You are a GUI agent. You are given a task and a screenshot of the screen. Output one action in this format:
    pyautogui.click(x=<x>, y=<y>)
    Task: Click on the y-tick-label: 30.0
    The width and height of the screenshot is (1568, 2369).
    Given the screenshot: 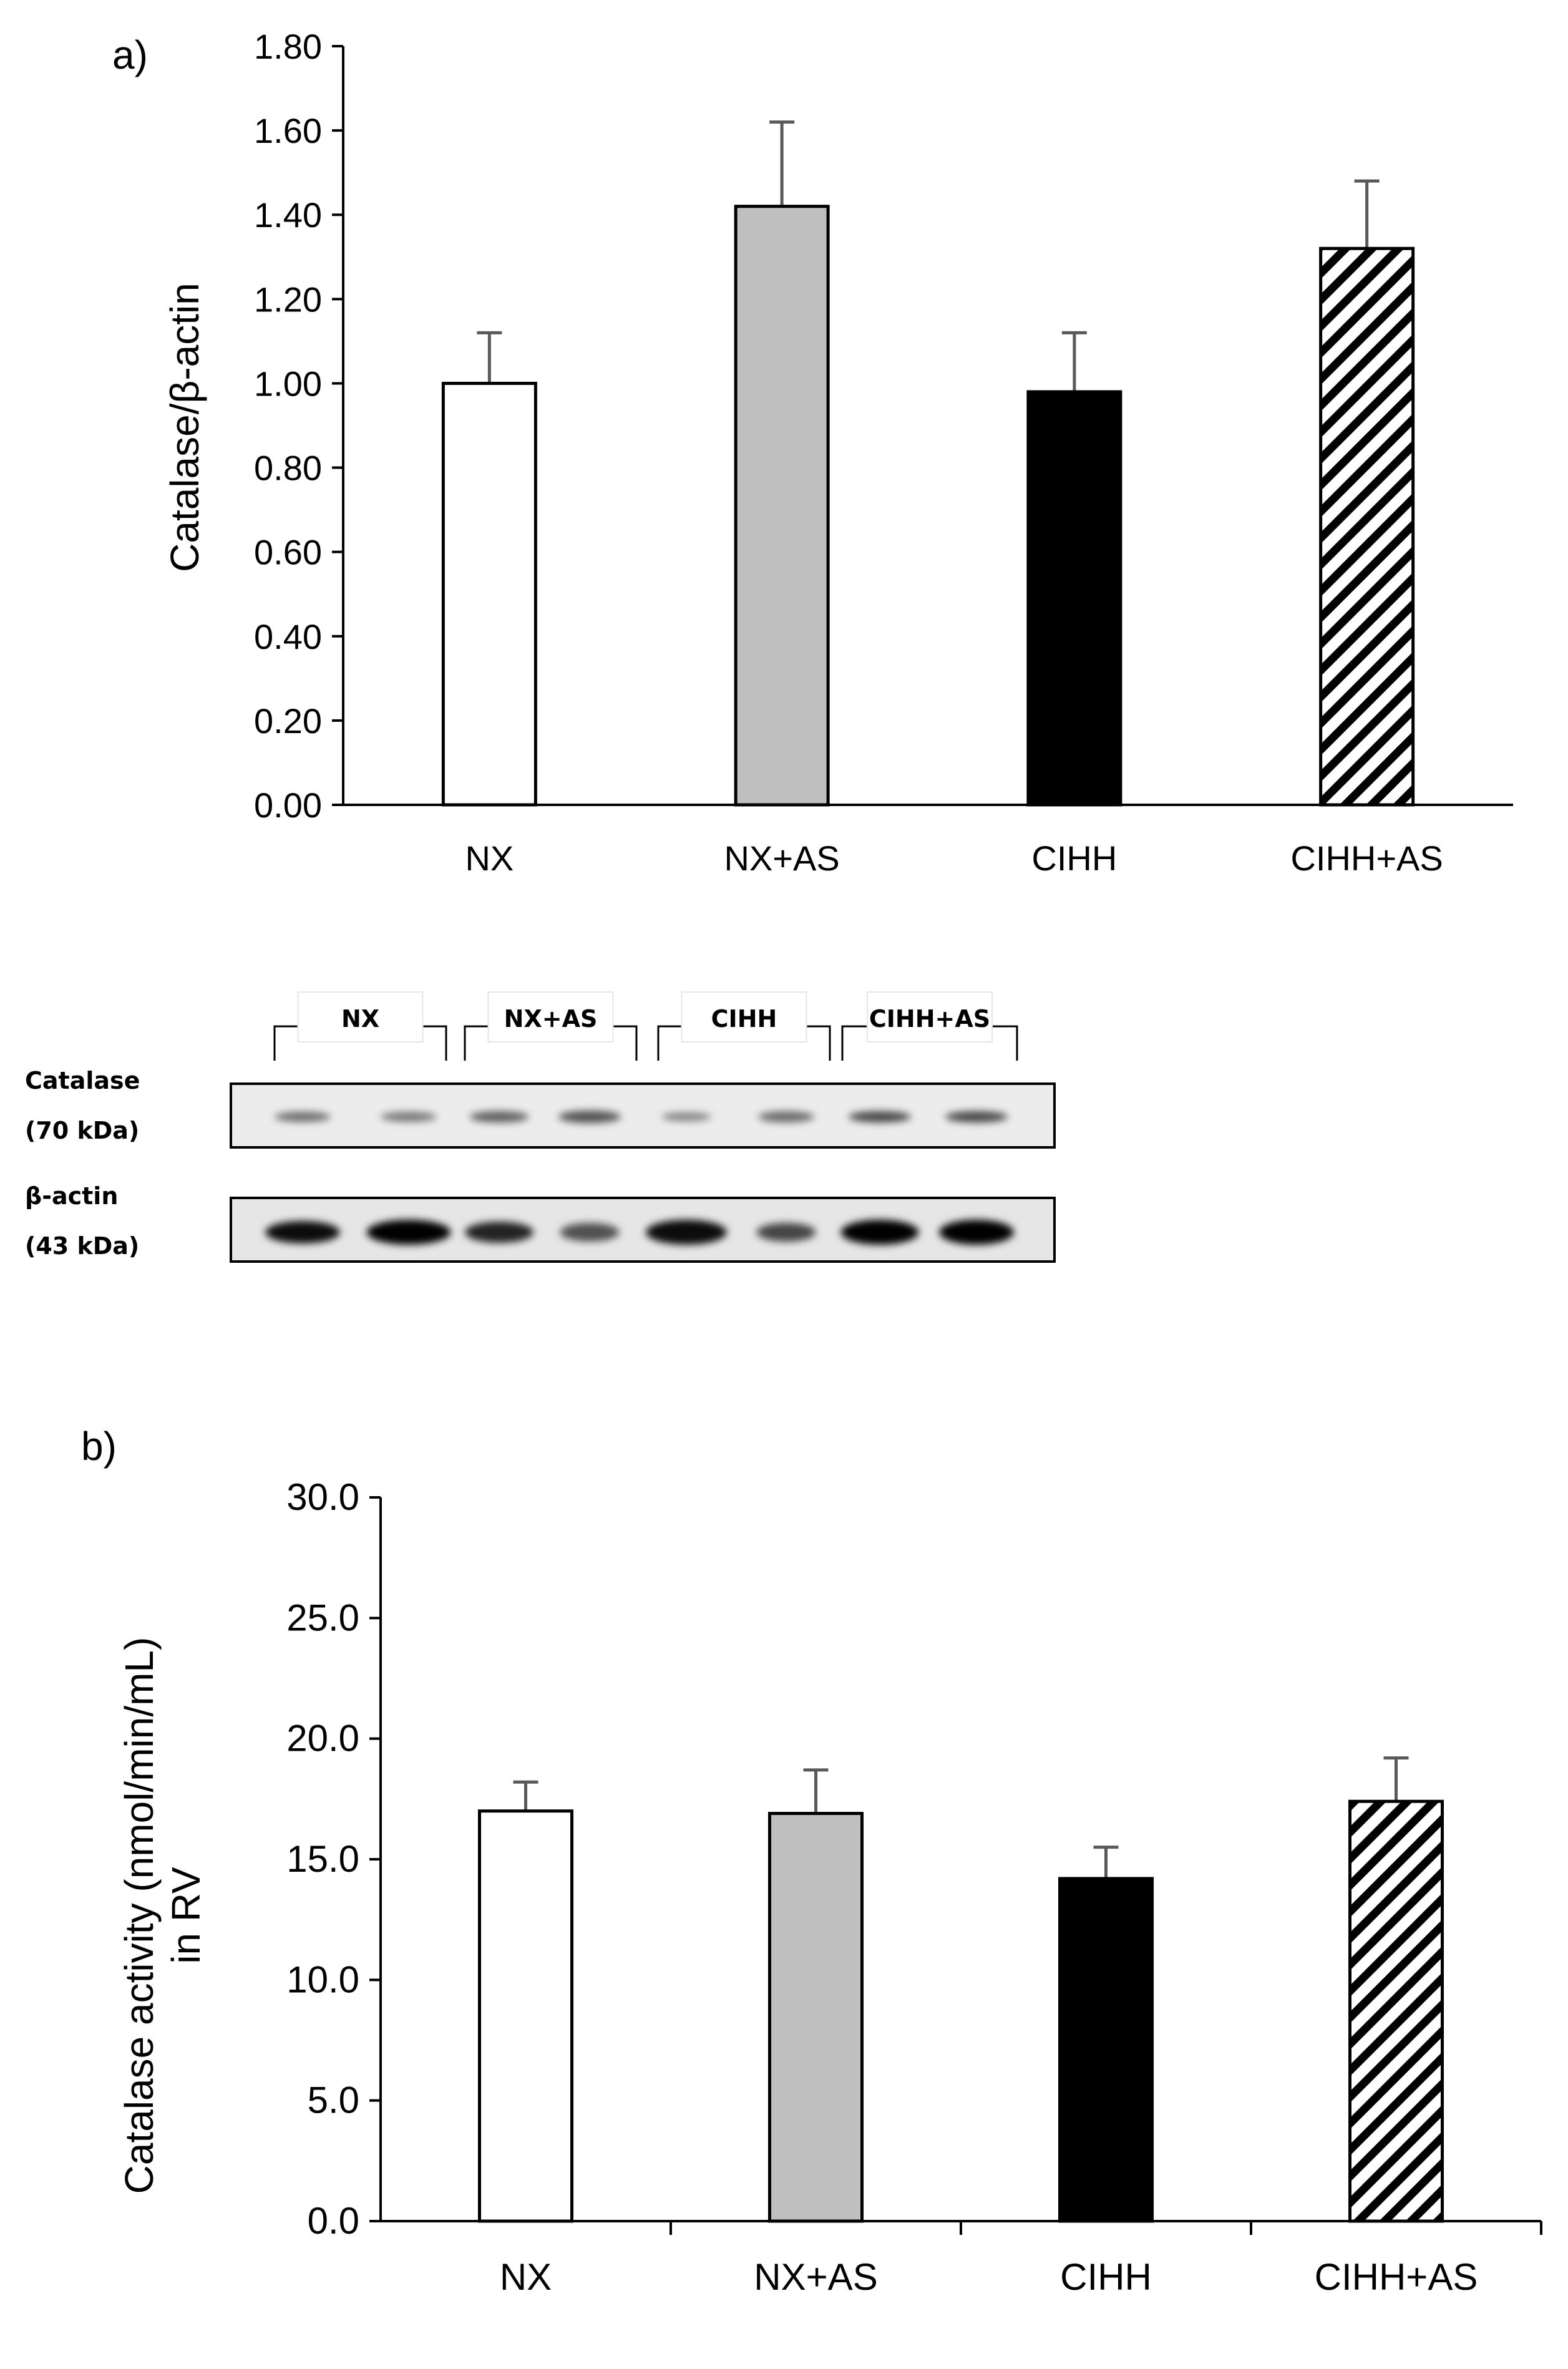 What is the action you would take?
    pyautogui.click(x=322, y=1497)
    